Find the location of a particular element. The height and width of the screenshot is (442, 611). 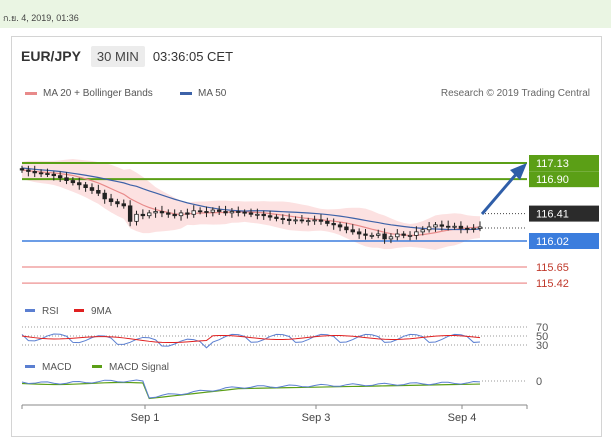

time-label: 03:36:05 CET is located at coordinates (193, 56).